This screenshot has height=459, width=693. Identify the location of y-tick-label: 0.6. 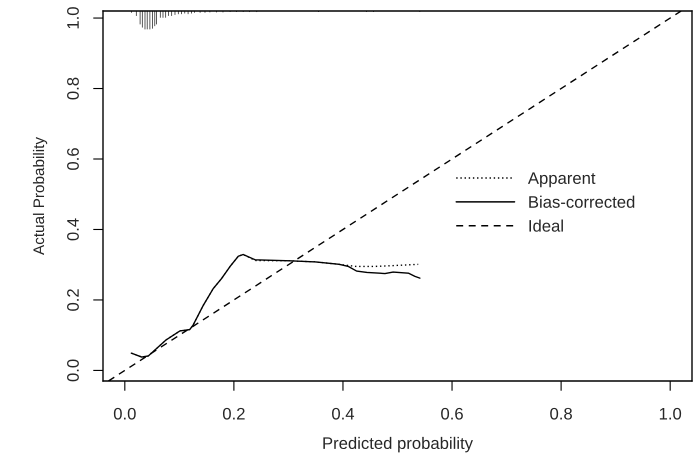
(73, 159).